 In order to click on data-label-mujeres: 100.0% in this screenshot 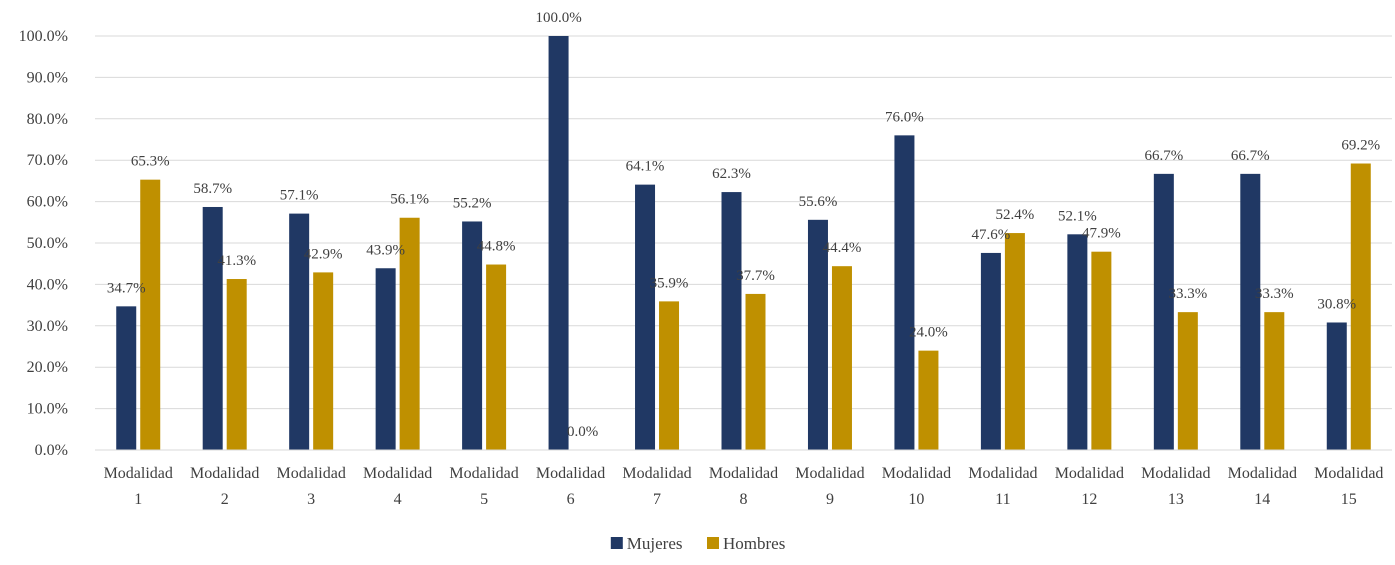, I will do `click(558, 18)`.